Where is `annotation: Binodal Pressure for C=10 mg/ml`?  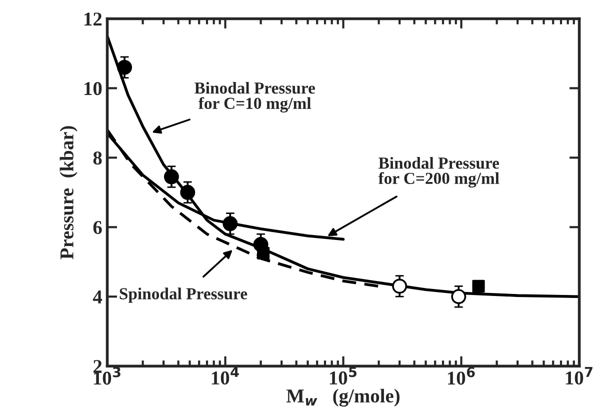 annotation: Binodal Pressure for C=10 mg/ml is located at coordinates (254, 97).